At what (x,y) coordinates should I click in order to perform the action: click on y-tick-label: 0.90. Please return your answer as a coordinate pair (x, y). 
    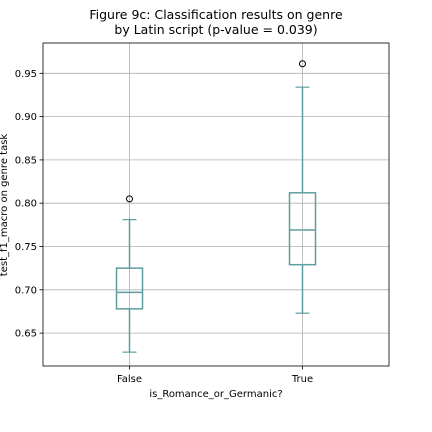
    Looking at the image, I should click on (26, 117).